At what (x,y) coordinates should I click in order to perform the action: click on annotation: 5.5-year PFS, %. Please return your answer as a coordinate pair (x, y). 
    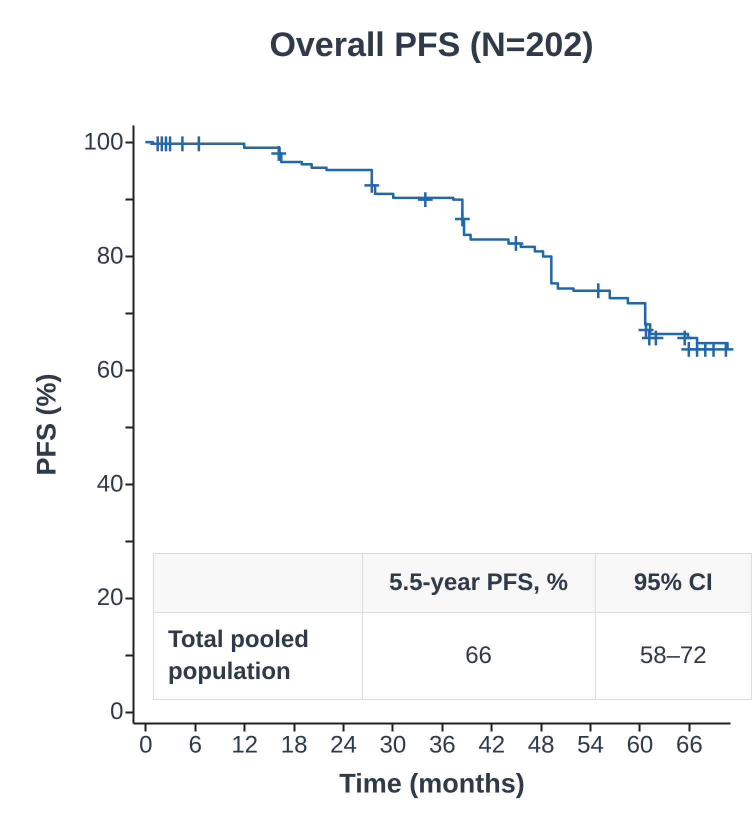
    Looking at the image, I should click on (479, 583).